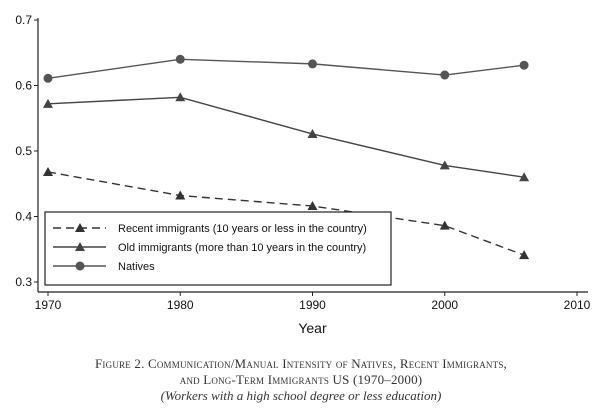 Image resolution: width=602 pixels, height=414 pixels. I want to click on legend-label: Natives, so click(136, 267).